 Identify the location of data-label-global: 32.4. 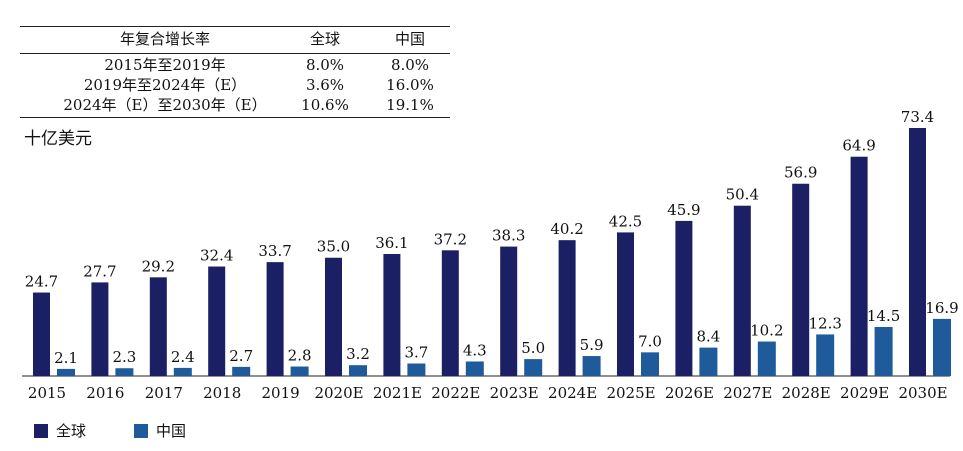
(216, 256).